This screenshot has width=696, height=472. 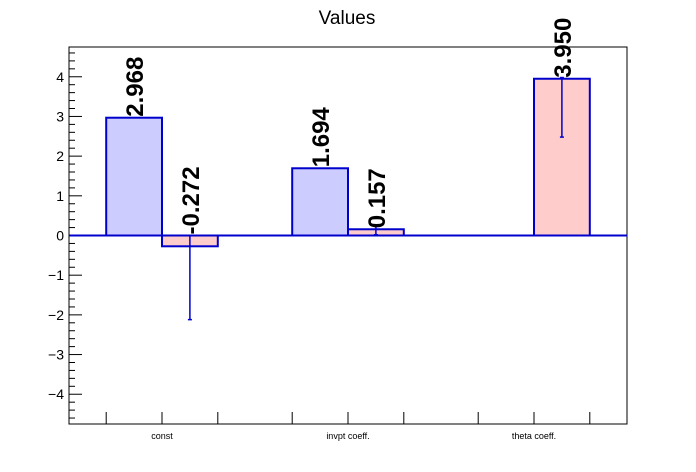 I want to click on y-tick-label: −4, so click(x=56, y=394).